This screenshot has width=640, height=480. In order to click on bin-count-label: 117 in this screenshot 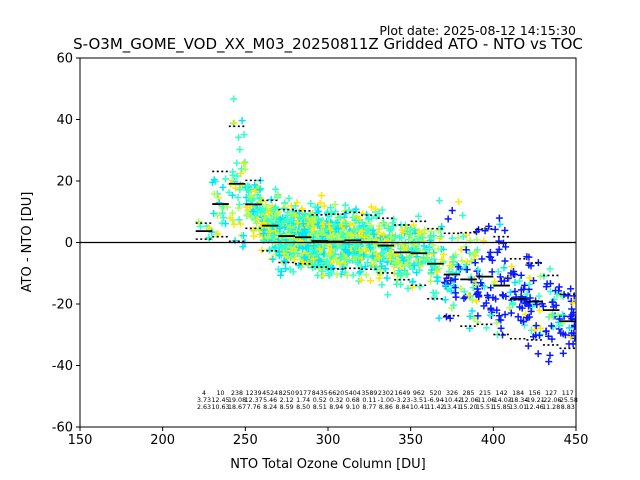, I will do `click(568, 393)`.